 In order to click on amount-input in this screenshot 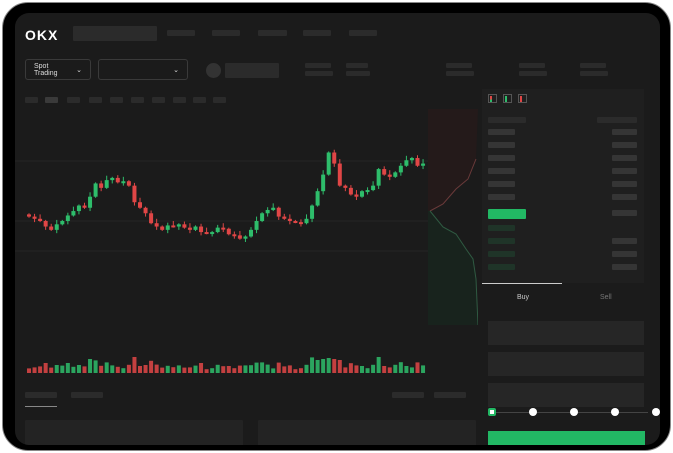, I will do `click(566, 364)`.